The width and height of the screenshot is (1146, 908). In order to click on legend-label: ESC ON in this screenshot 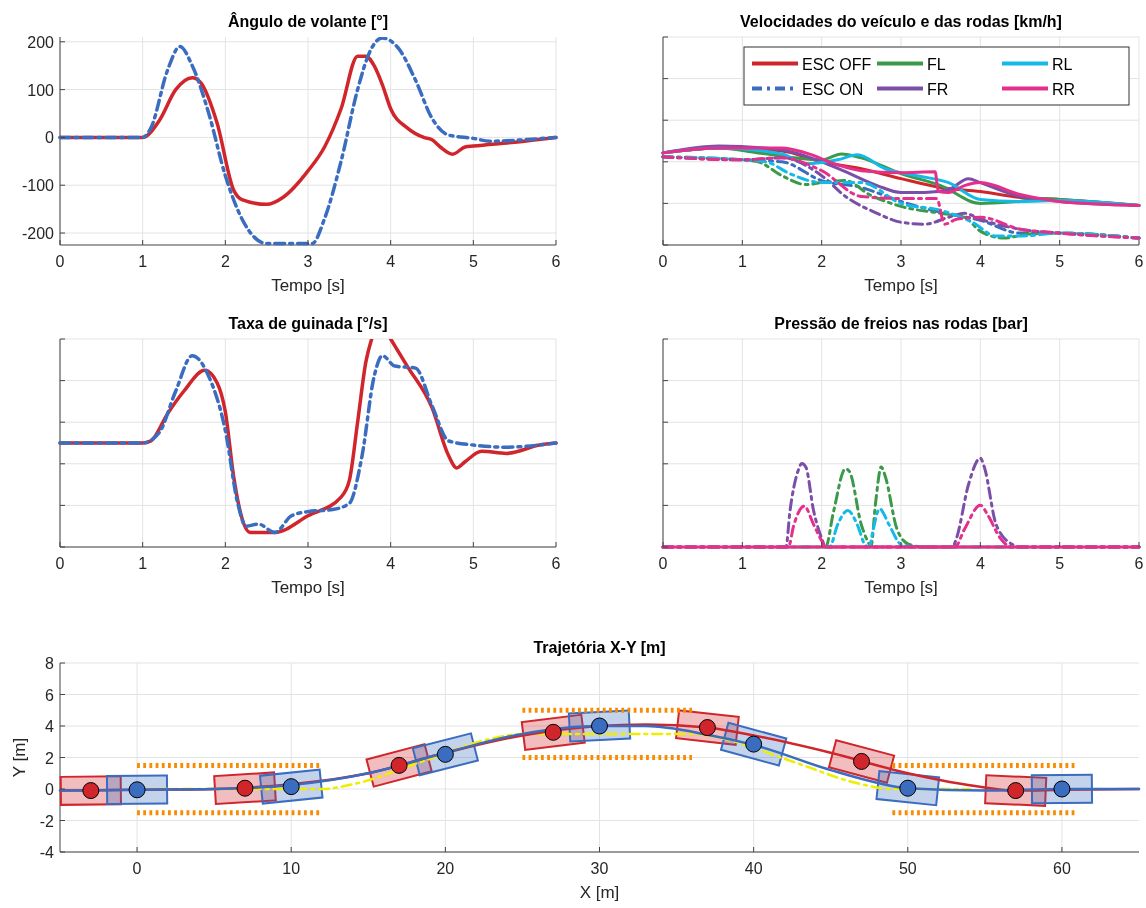, I will do `click(833, 89)`.